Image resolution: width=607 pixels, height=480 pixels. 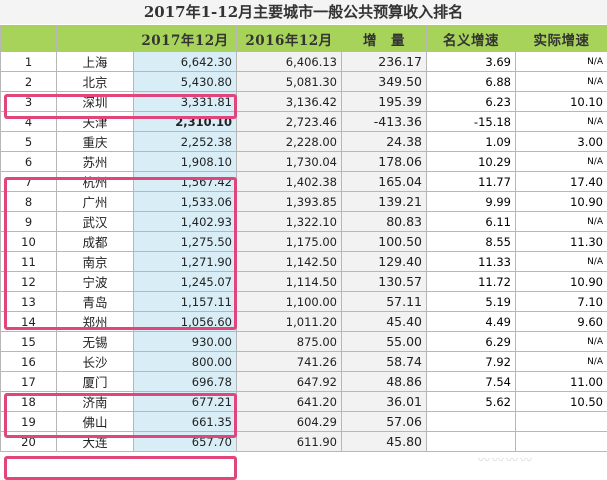 What do you see at coordinates (289, 81) in the screenshot?
I see `value-2016-cell: 5,081.30` at bounding box center [289, 81].